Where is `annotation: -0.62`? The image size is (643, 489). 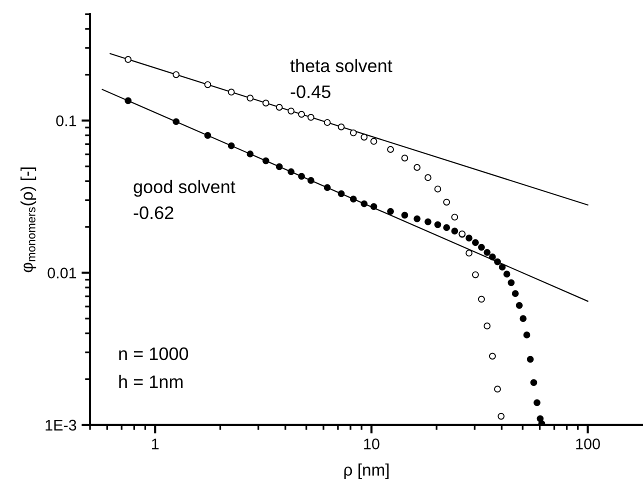 annotation: -0.62 is located at coordinates (154, 213).